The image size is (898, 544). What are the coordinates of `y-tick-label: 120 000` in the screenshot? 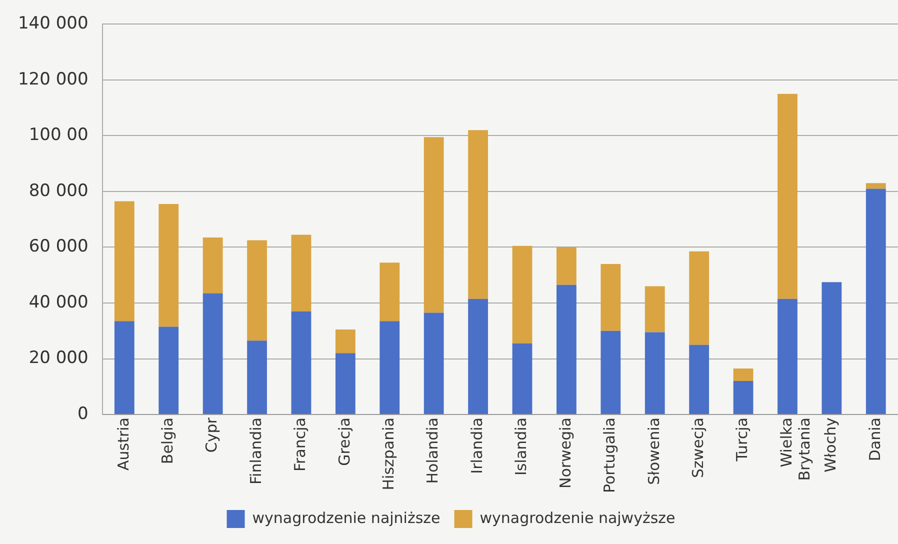 It's located at (53, 79).